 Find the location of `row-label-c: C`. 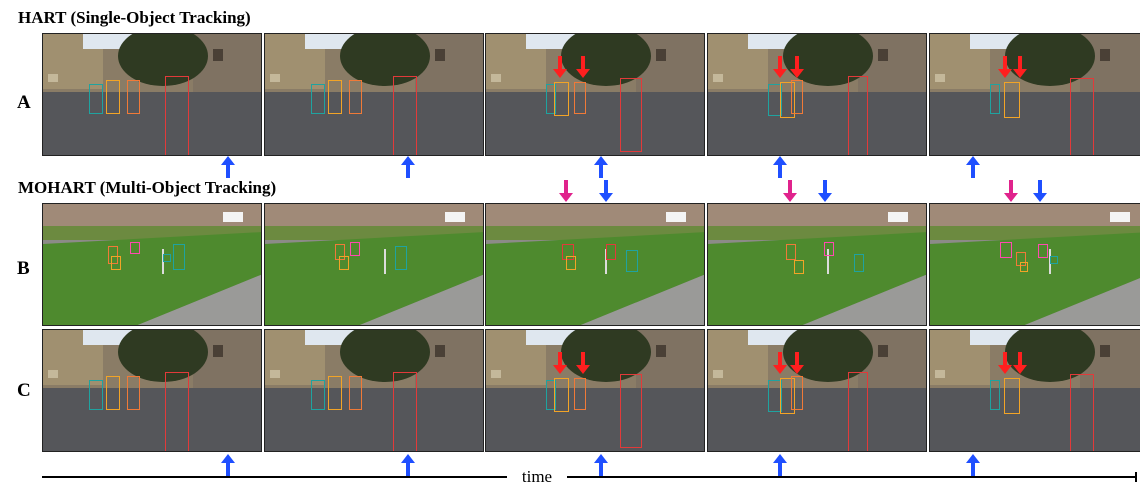

row-label-c: C is located at coordinates (24, 390).